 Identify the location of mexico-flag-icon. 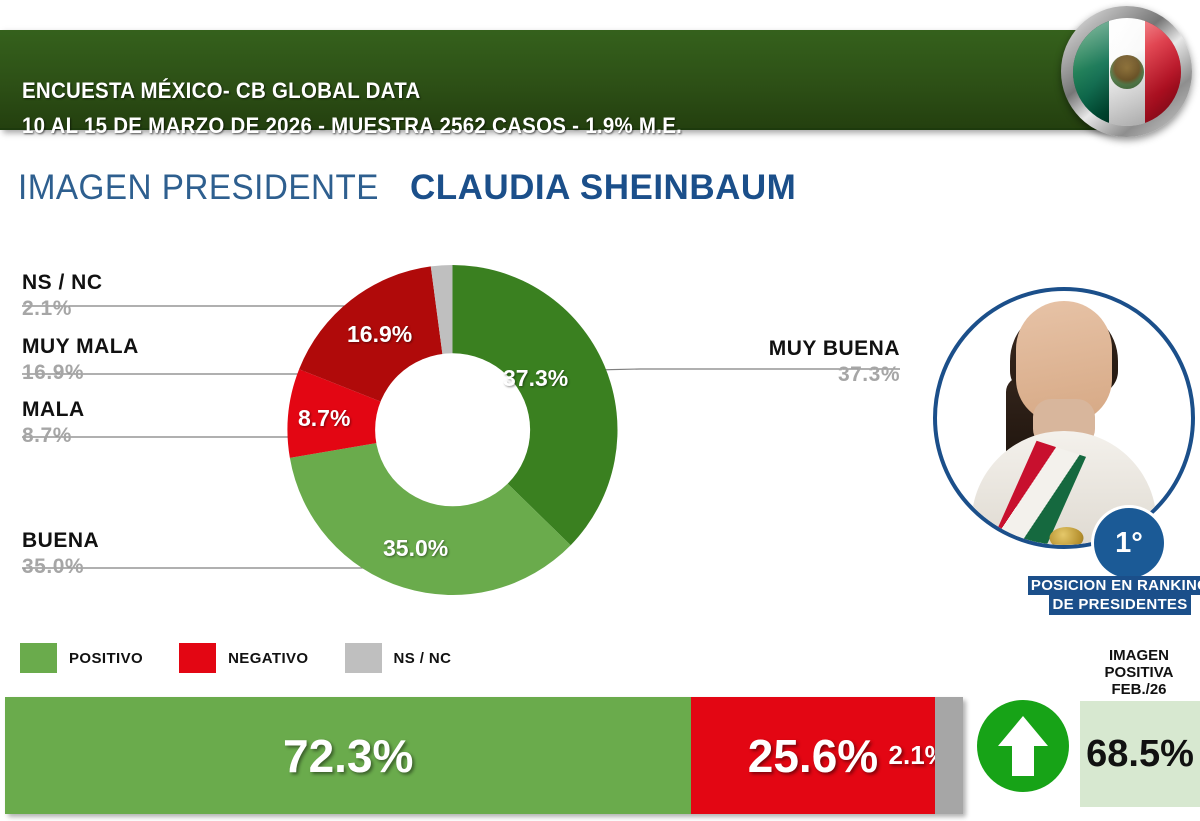
(1126, 71).